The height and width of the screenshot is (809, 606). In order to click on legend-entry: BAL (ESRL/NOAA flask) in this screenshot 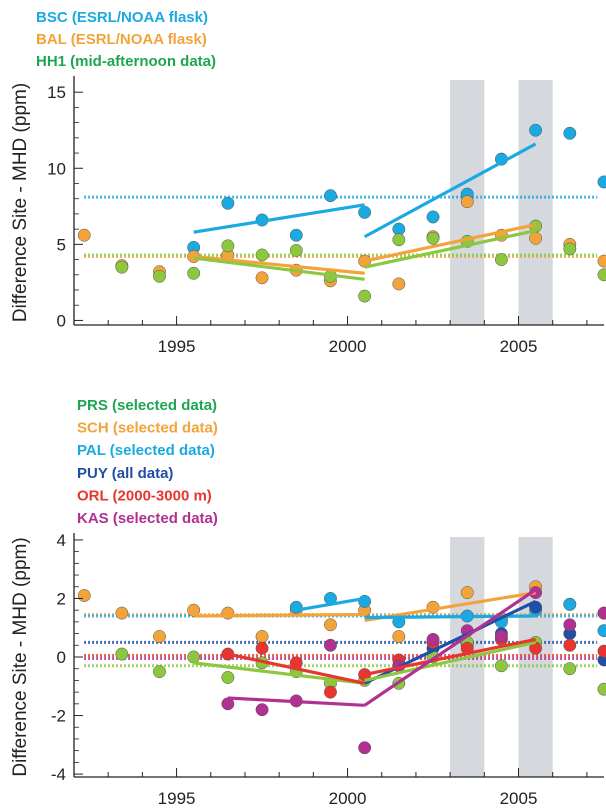, I will do `click(121, 39)`.